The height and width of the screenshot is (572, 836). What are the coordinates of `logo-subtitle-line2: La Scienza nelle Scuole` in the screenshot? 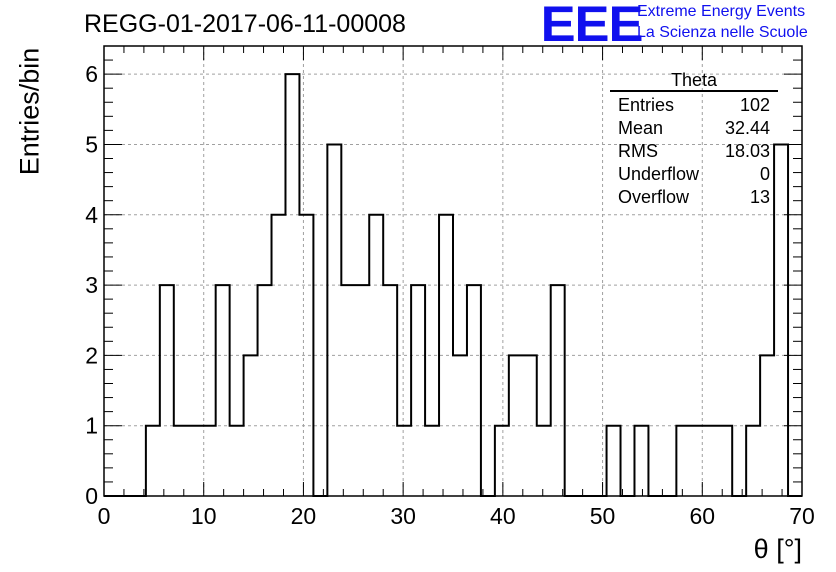 It's located at (722, 32).